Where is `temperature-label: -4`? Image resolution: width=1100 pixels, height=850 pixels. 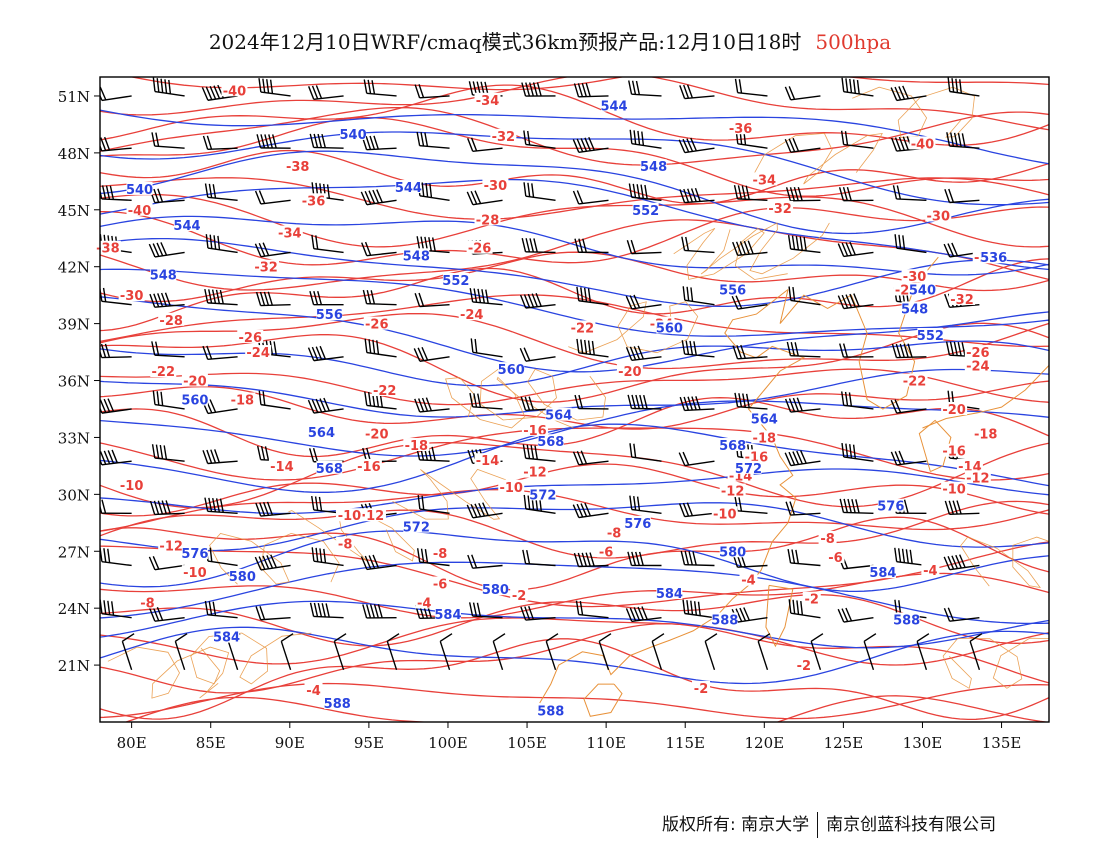 temperature-label: -4 is located at coordinates (313, 691).